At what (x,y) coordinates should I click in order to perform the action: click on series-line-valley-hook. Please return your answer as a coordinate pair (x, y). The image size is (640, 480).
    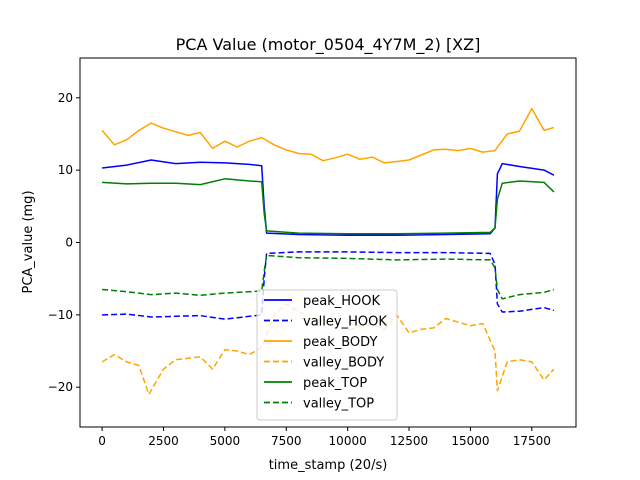
    Looking at the image, I should click on (328, 285).